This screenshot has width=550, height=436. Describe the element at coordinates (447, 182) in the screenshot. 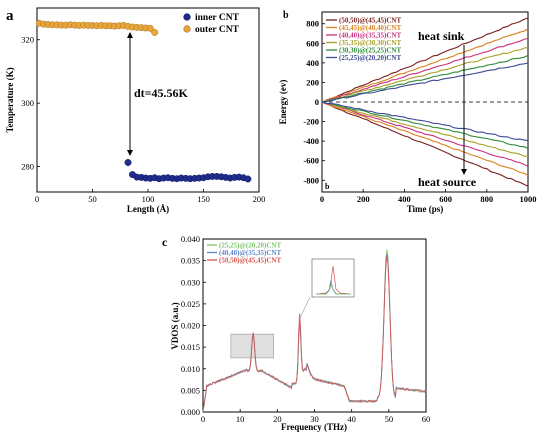

I see `heat-source-label: heat source` at that location.